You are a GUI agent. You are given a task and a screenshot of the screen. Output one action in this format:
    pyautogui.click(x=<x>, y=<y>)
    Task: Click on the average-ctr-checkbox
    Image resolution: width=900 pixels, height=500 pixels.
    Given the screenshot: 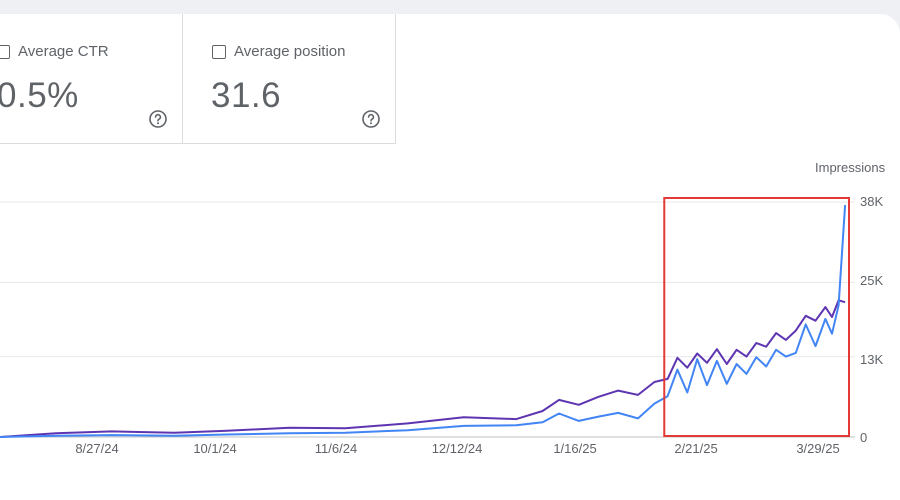 What is the action you would take?
    pyautogui.click(x=5, y=51)
    